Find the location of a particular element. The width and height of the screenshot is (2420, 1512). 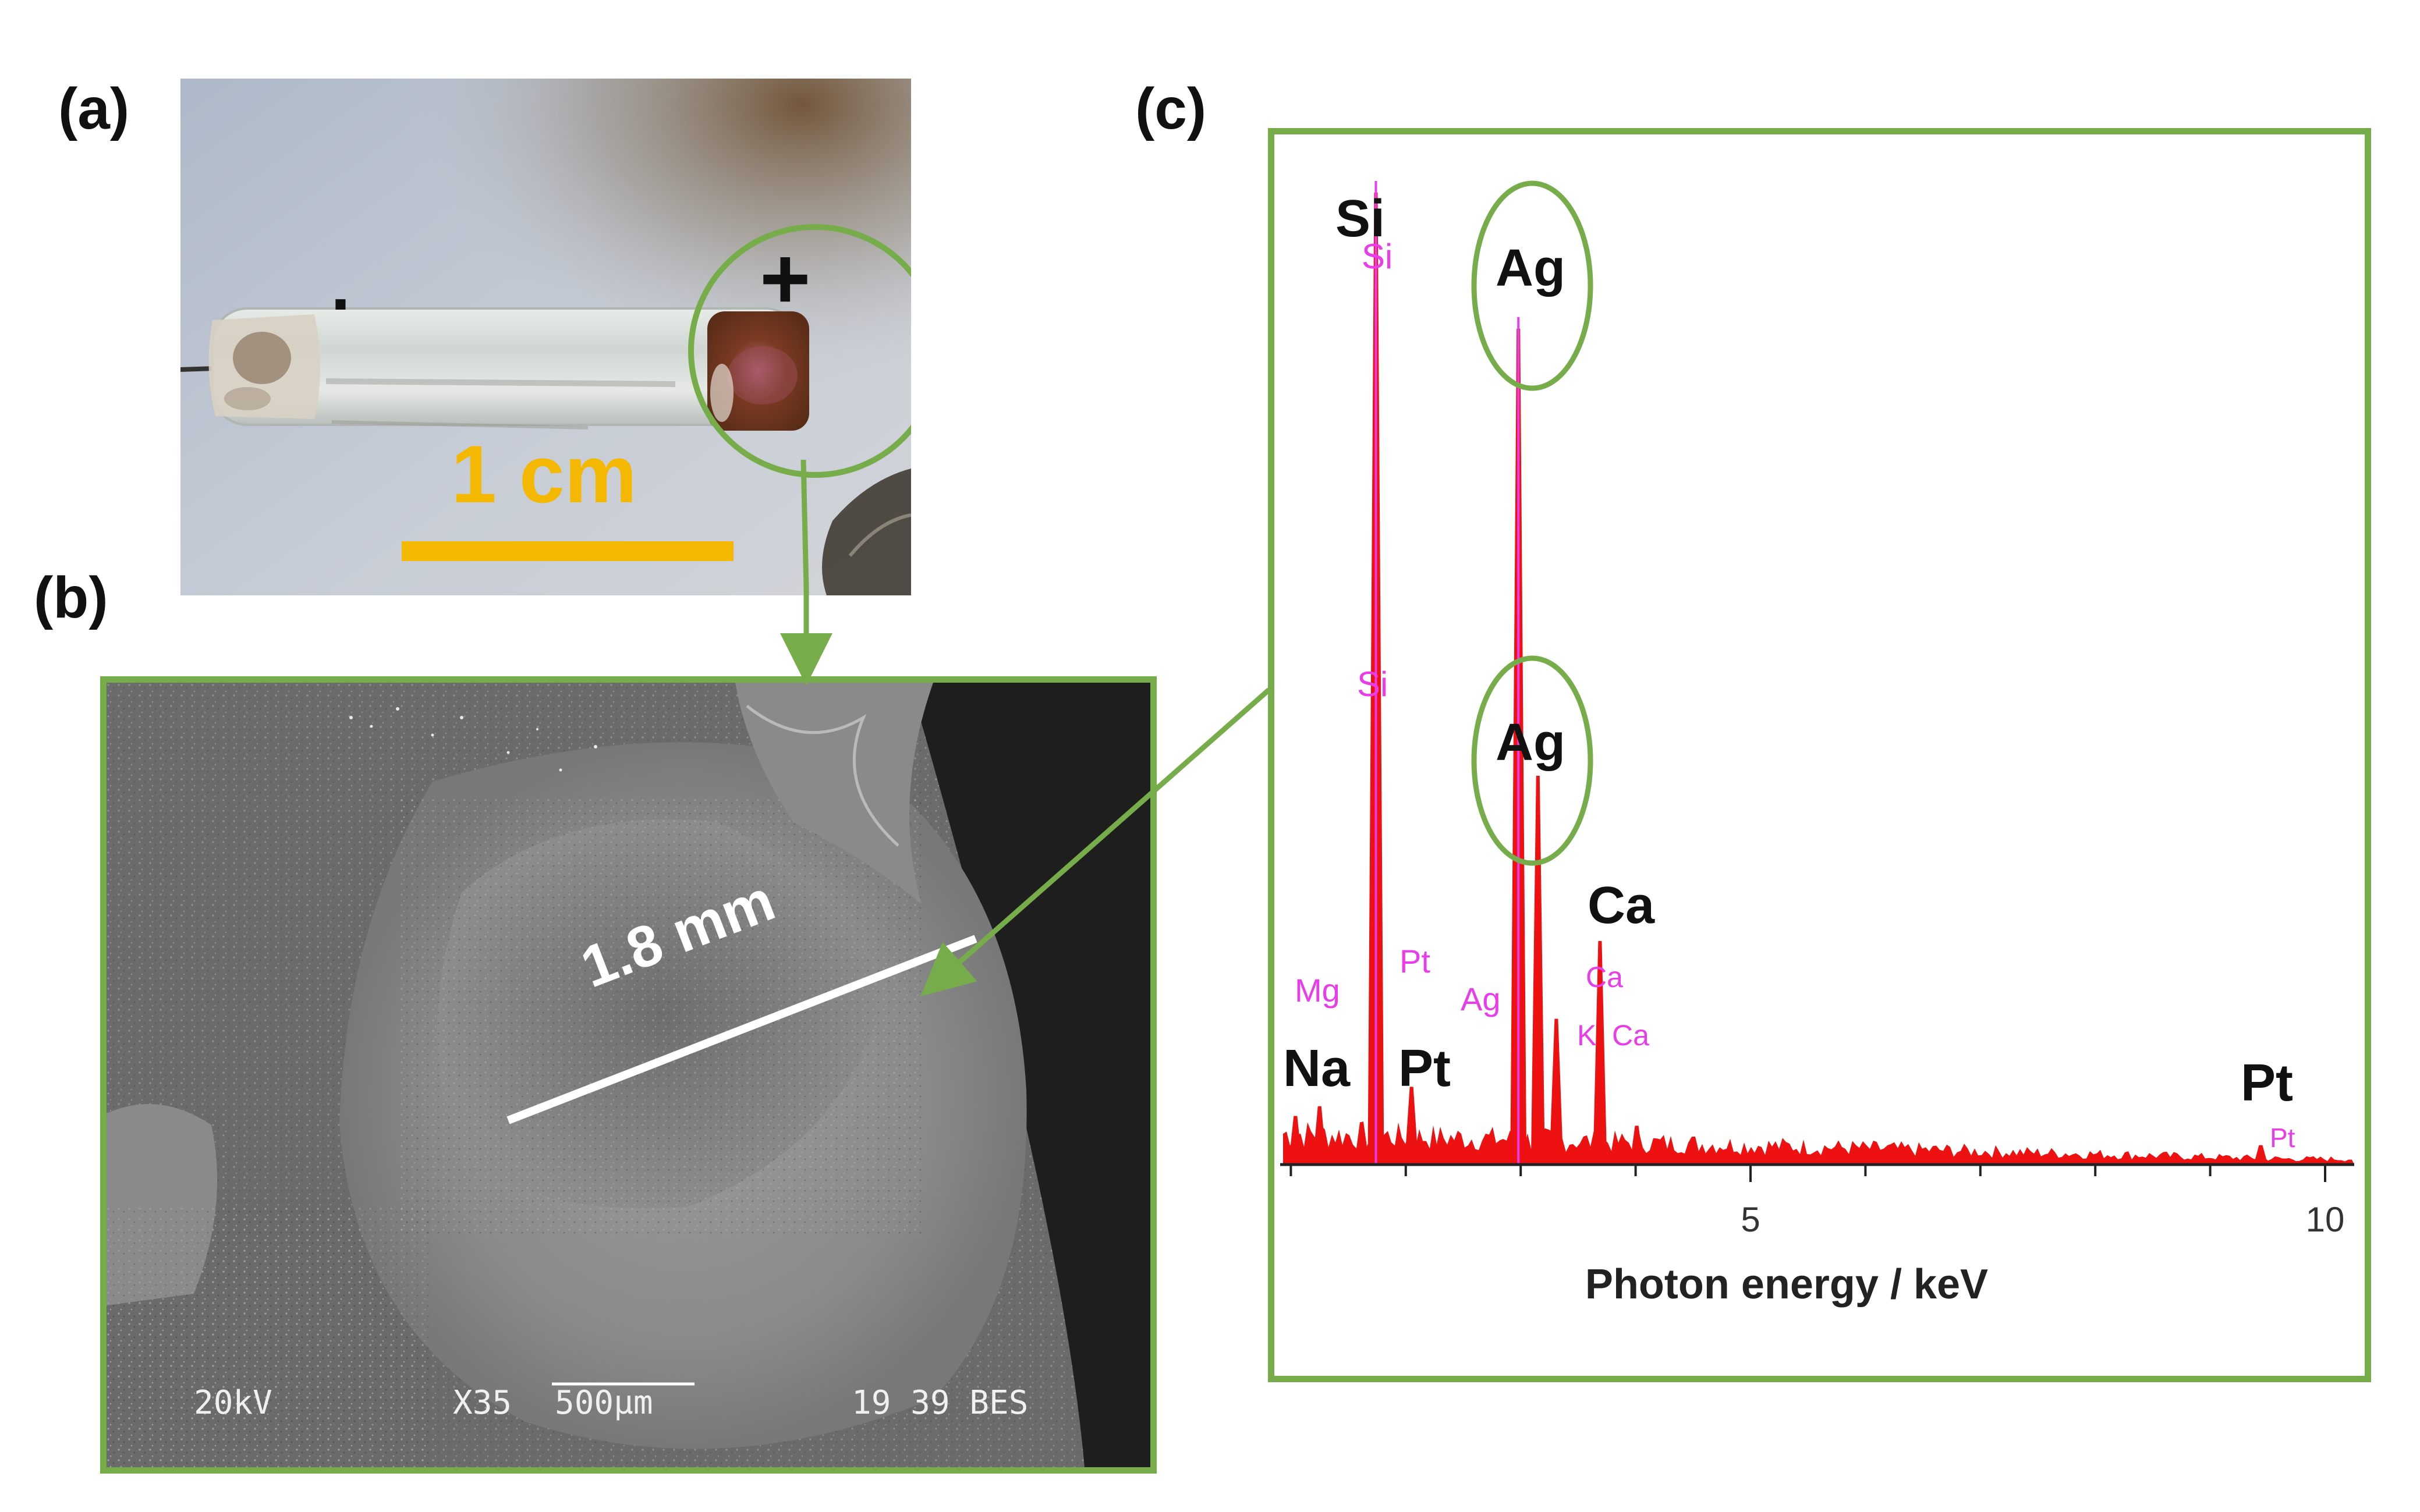

photo-panel-a: - + 1 cm is located at coordinates (561, 337).